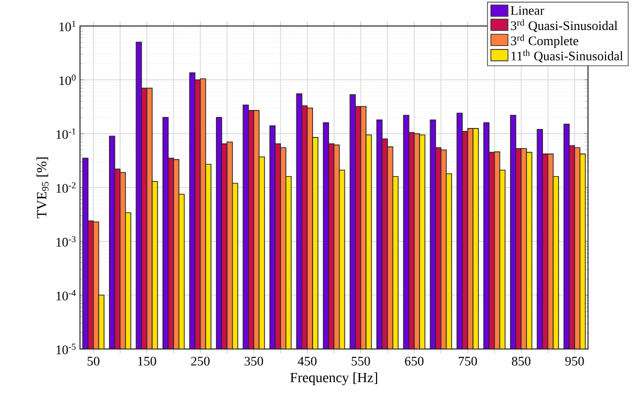 The height and width of the screenshot is (409, 634). What do you see at coordinates (307, 361) in the screenshot?
I see `x-tick-label: 450` at bounding box center [307, 361].